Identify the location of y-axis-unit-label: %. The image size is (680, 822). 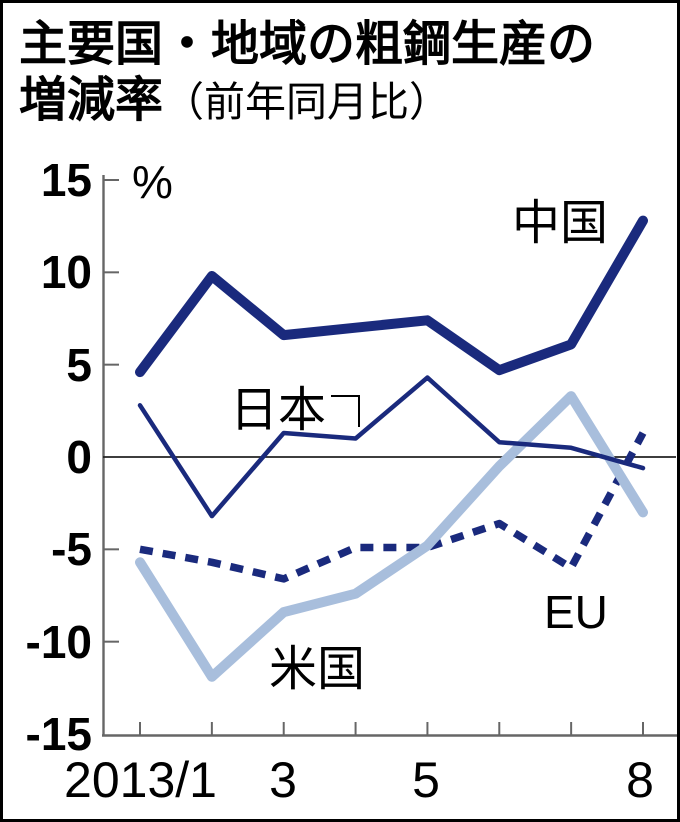
(152, 182).